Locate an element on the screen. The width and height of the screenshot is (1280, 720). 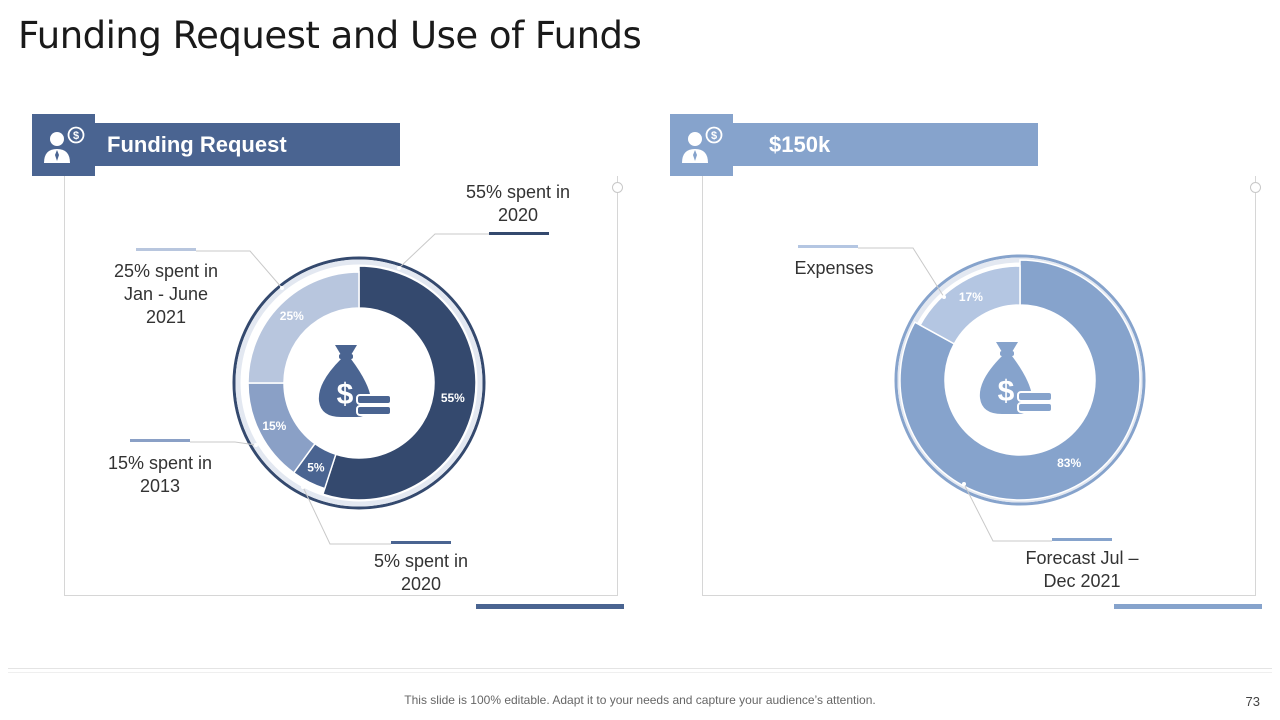
donut-inner-ring is located at coordinates (359, 383).